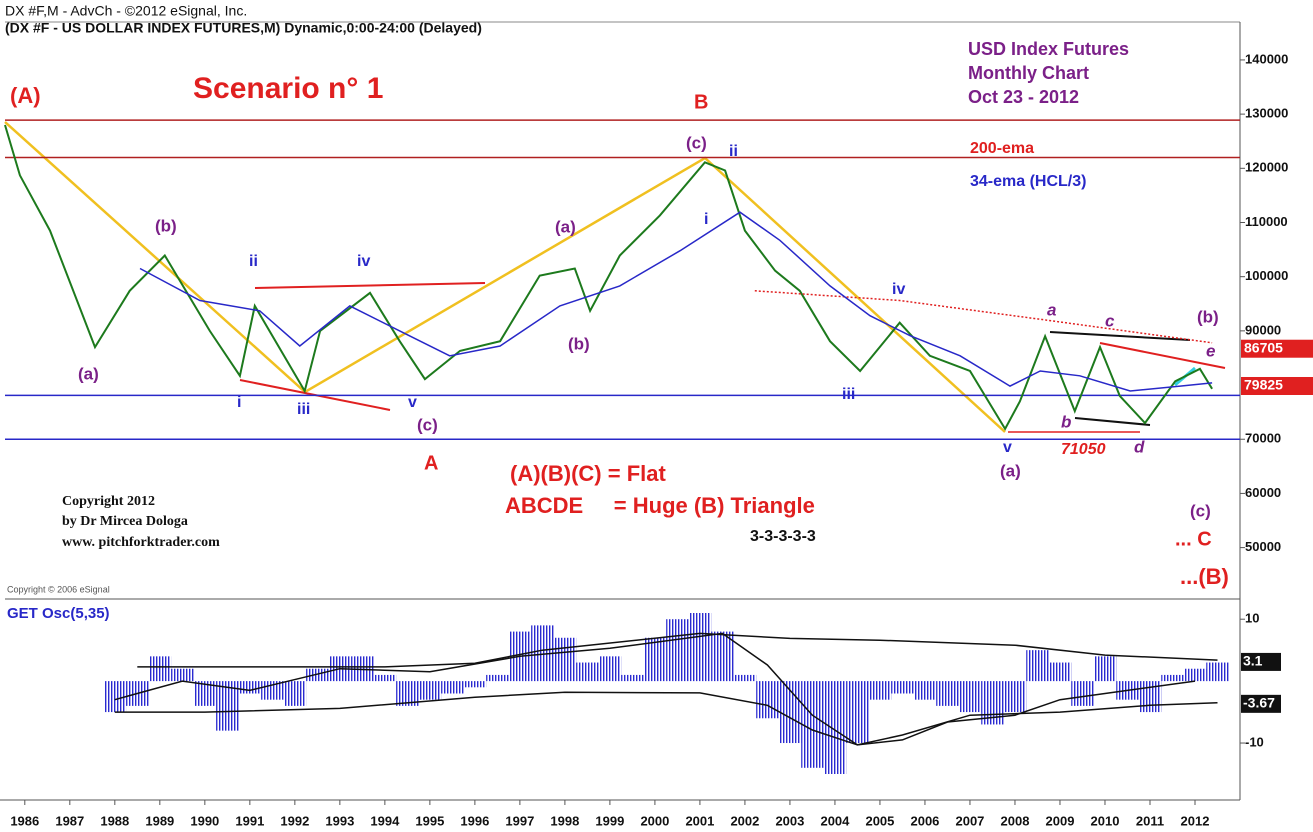 This screenshot has width=1313, height=832. What do you see at coordinates (1263, 385) in the screenshot?
I see `price-tag-label: 79825` at bounding box center [1263, 385].